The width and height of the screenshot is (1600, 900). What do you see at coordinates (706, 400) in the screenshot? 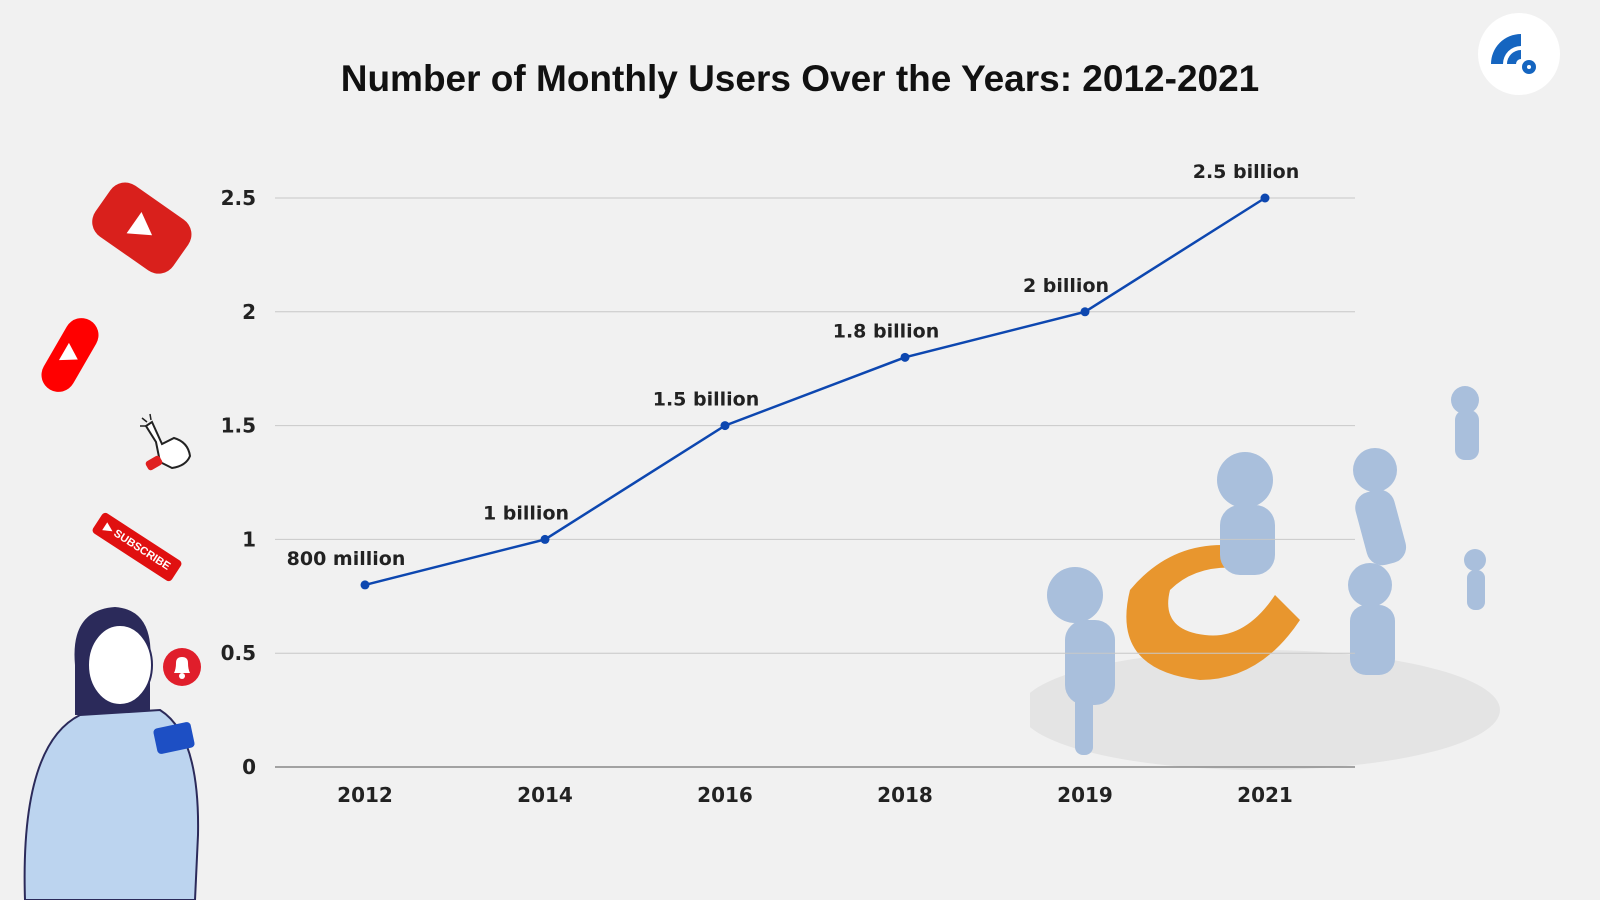
I see `data-label: 1.5 billion` at bounding box center [706, 400].